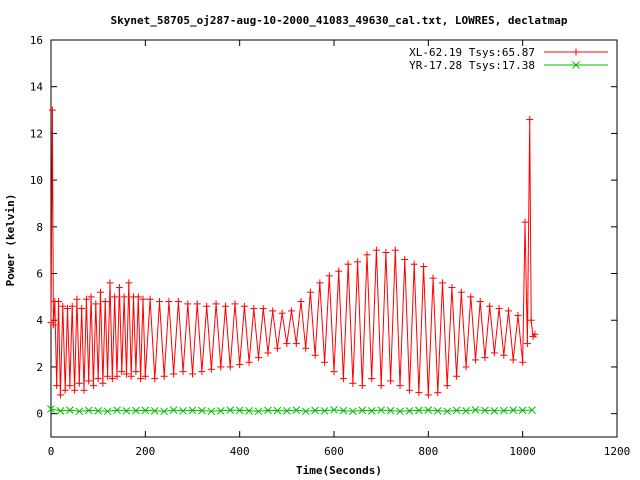  Describe the element at coordinates (145, 451) in the screenshot. I see `x-tick-label-1: 200` at that location.